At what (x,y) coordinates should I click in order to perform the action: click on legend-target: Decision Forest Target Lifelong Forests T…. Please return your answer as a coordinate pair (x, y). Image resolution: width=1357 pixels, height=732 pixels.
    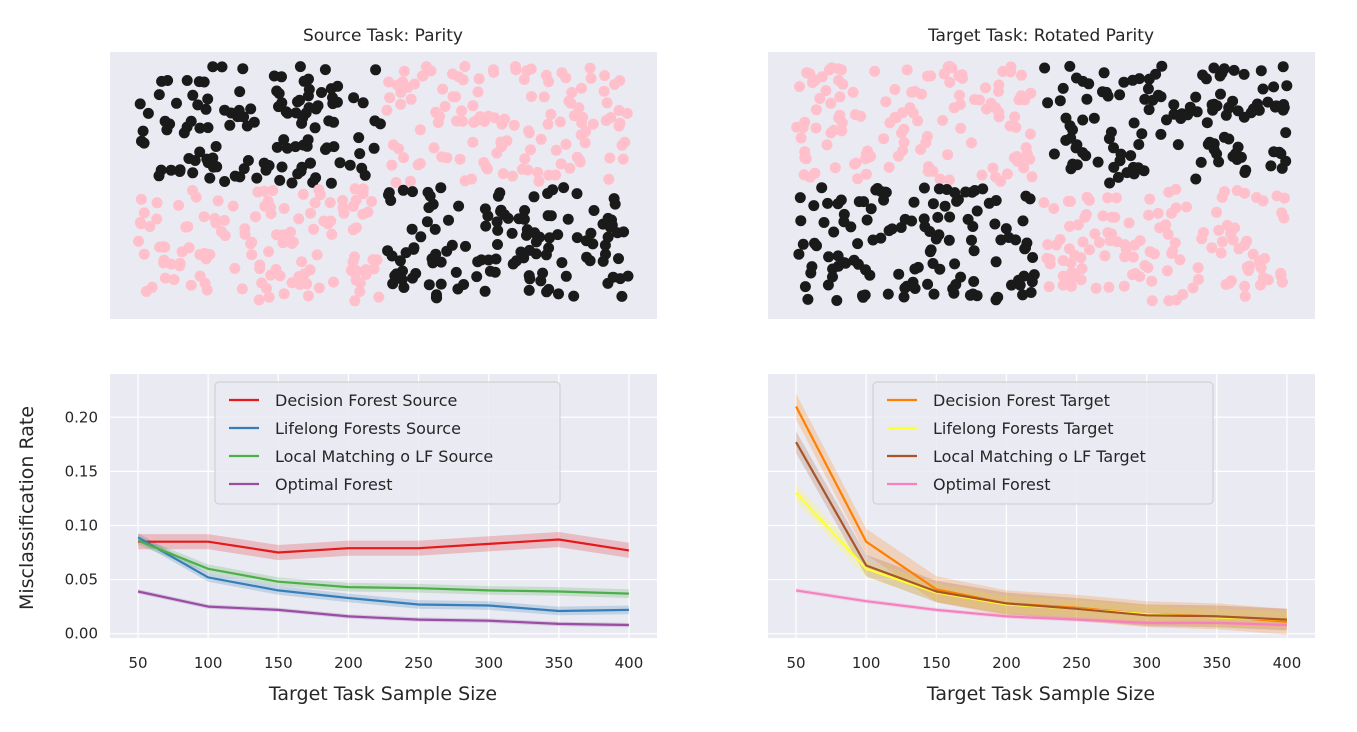
    Looking at the image, I should click on (1043, 443).